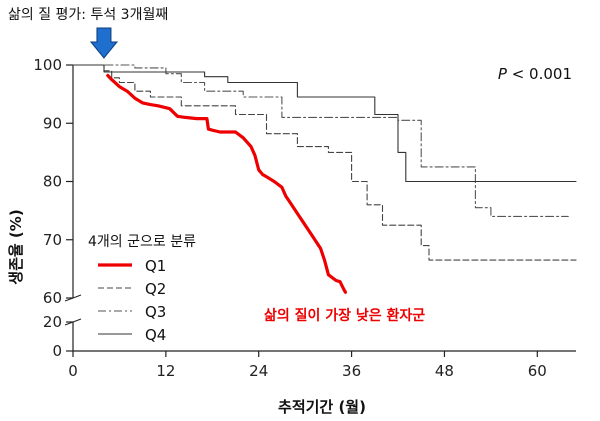 This screenshot has width=600, height=421. Describe the element at coordinates (165, 371) in the screenshot. I see `x-tick-label: 12` at that location.